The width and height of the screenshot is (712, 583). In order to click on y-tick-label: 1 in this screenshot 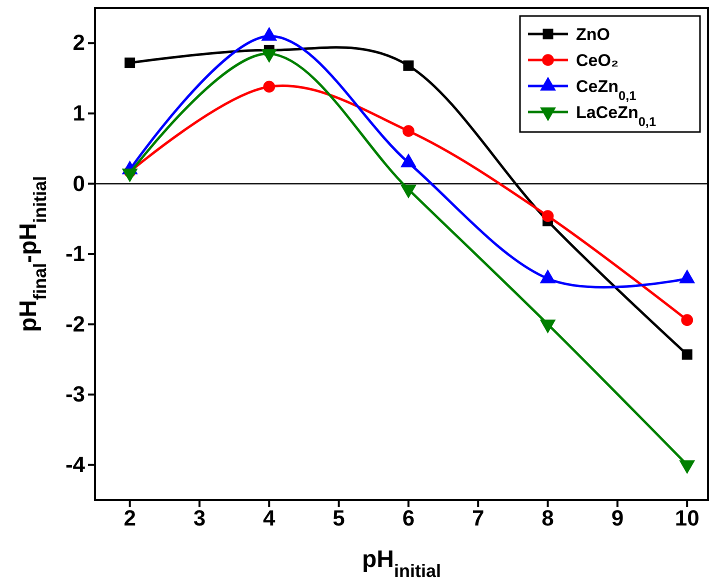, I will do `click(78, 113)`.